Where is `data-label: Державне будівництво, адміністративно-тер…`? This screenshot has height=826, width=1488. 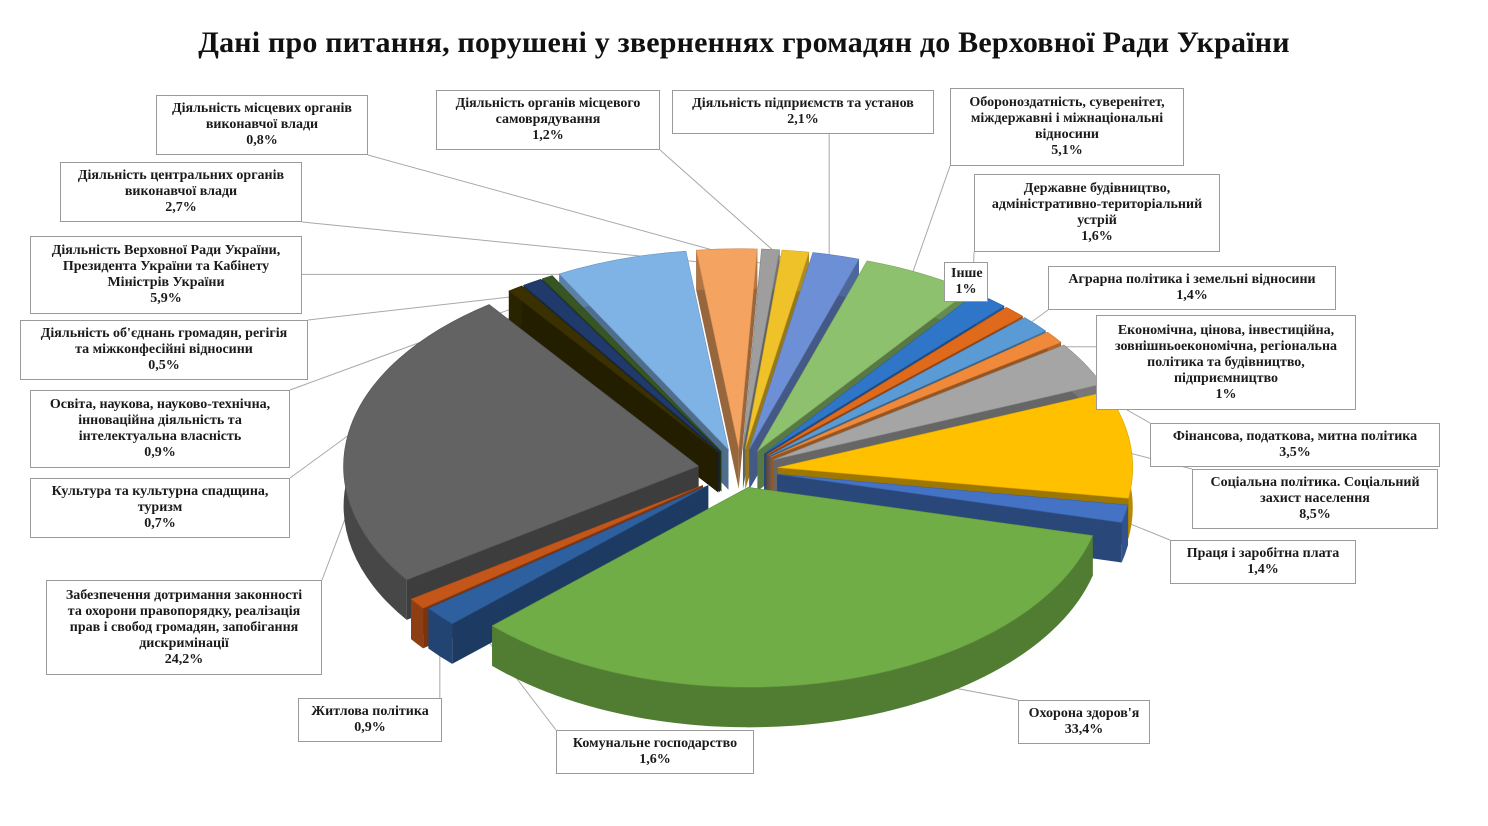 data-label: Державне будівництво, адміністративно-тер… is located at coordinates (1097, 213).